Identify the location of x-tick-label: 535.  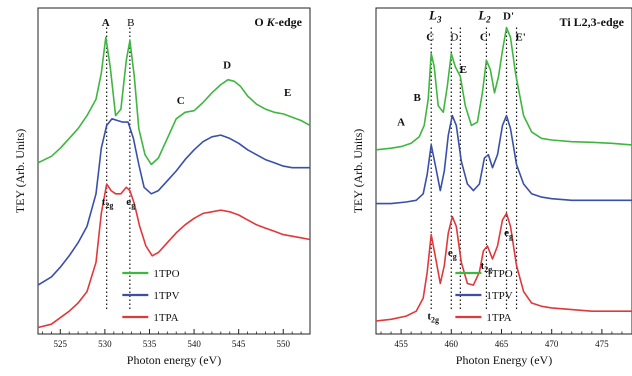
(150, 344).